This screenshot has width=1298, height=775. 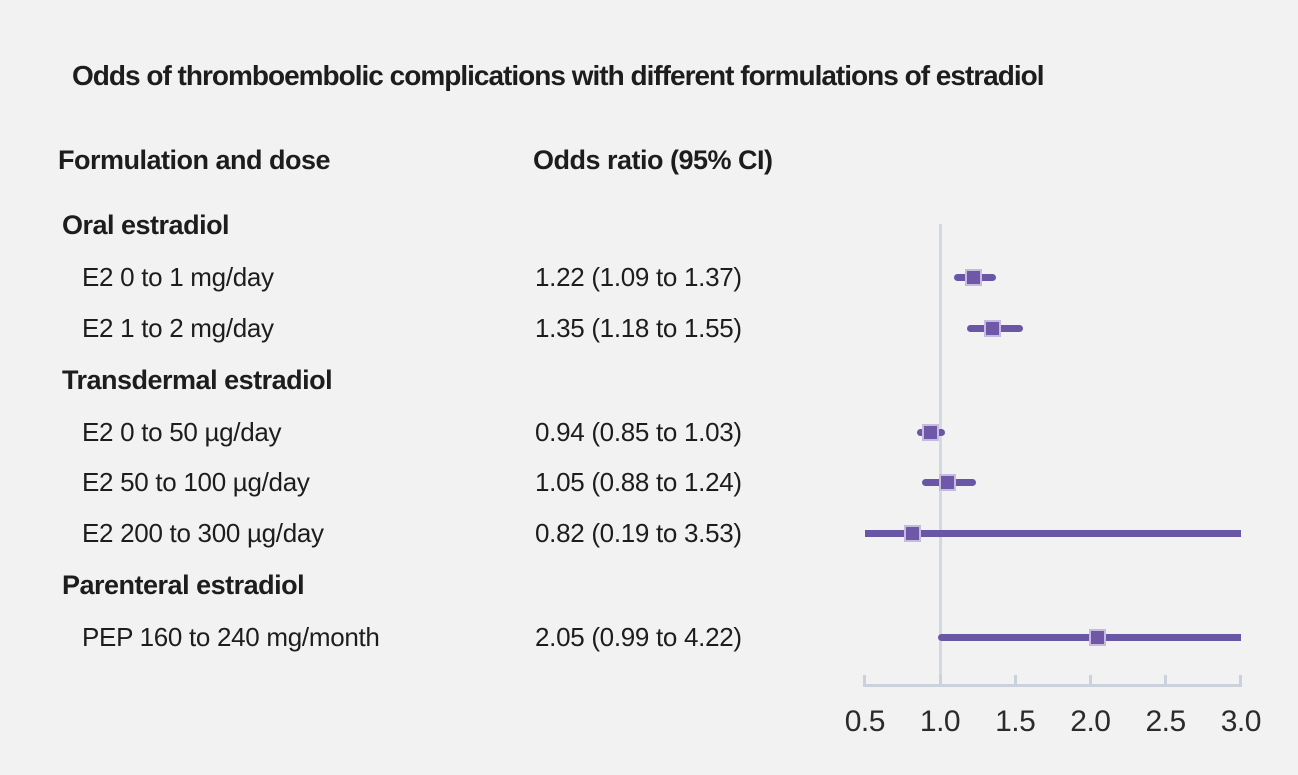 What do you see at coordinates (653, 160) in the screenshot?
I see `column-header-odds-ratio: Odds ratio (95% CI)` at bounding box center [653, 160].